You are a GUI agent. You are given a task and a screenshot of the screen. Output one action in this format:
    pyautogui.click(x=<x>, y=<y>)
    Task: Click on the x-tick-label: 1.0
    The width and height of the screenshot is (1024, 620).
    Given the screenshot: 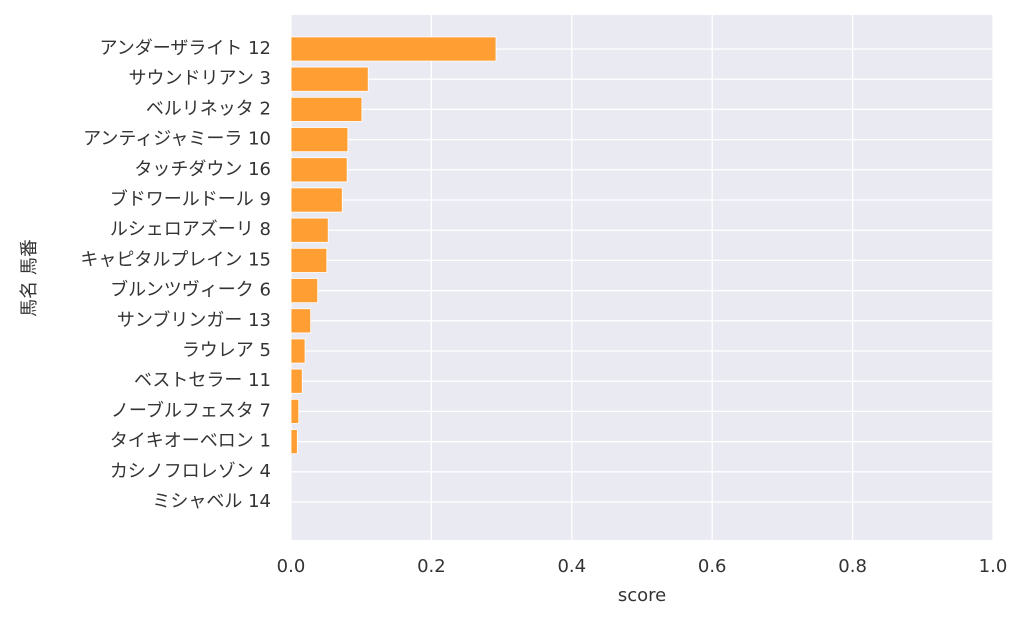 What is the action you would take?
    pyautogui.click(x=993, y=566)
    